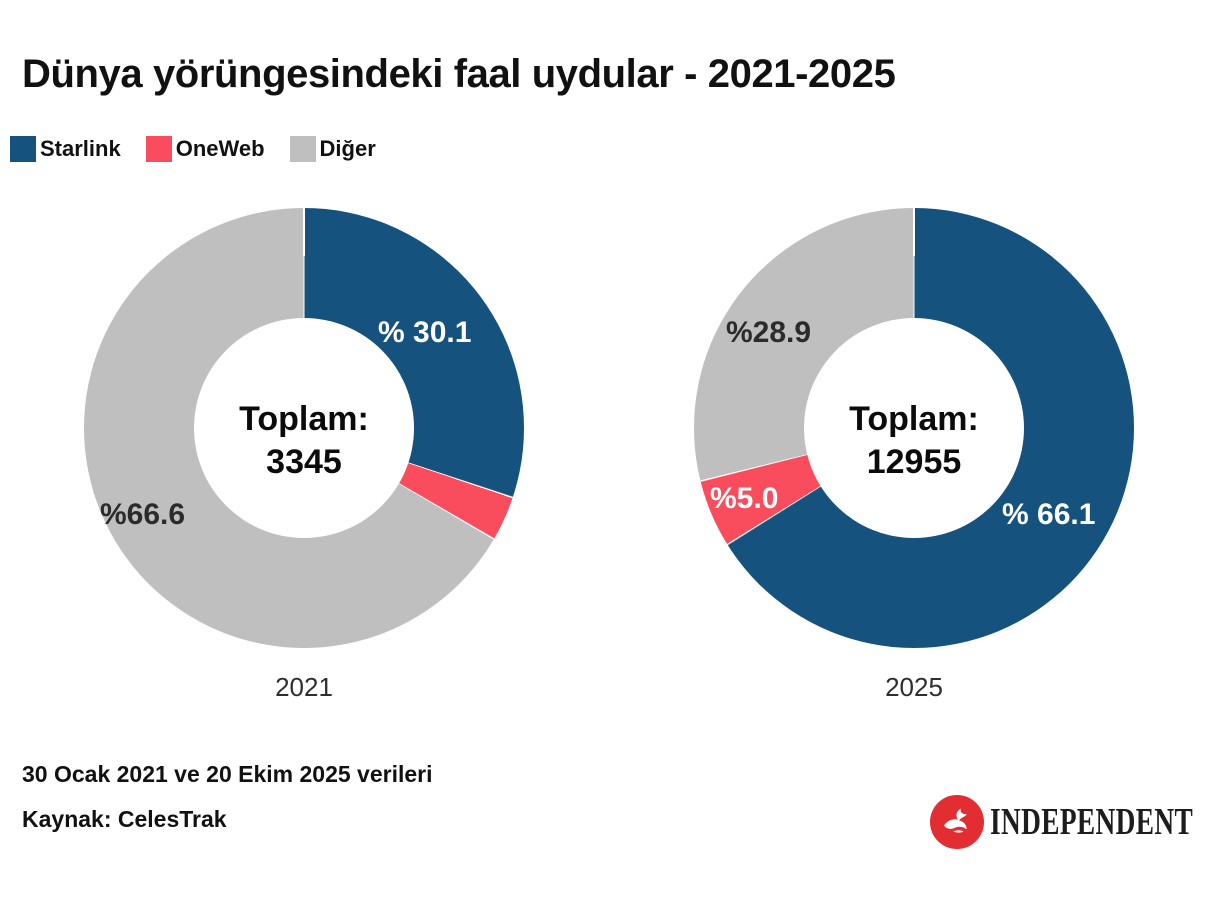  I want to click on independent-logo: INDEPENDENT, so click(1074, 822).